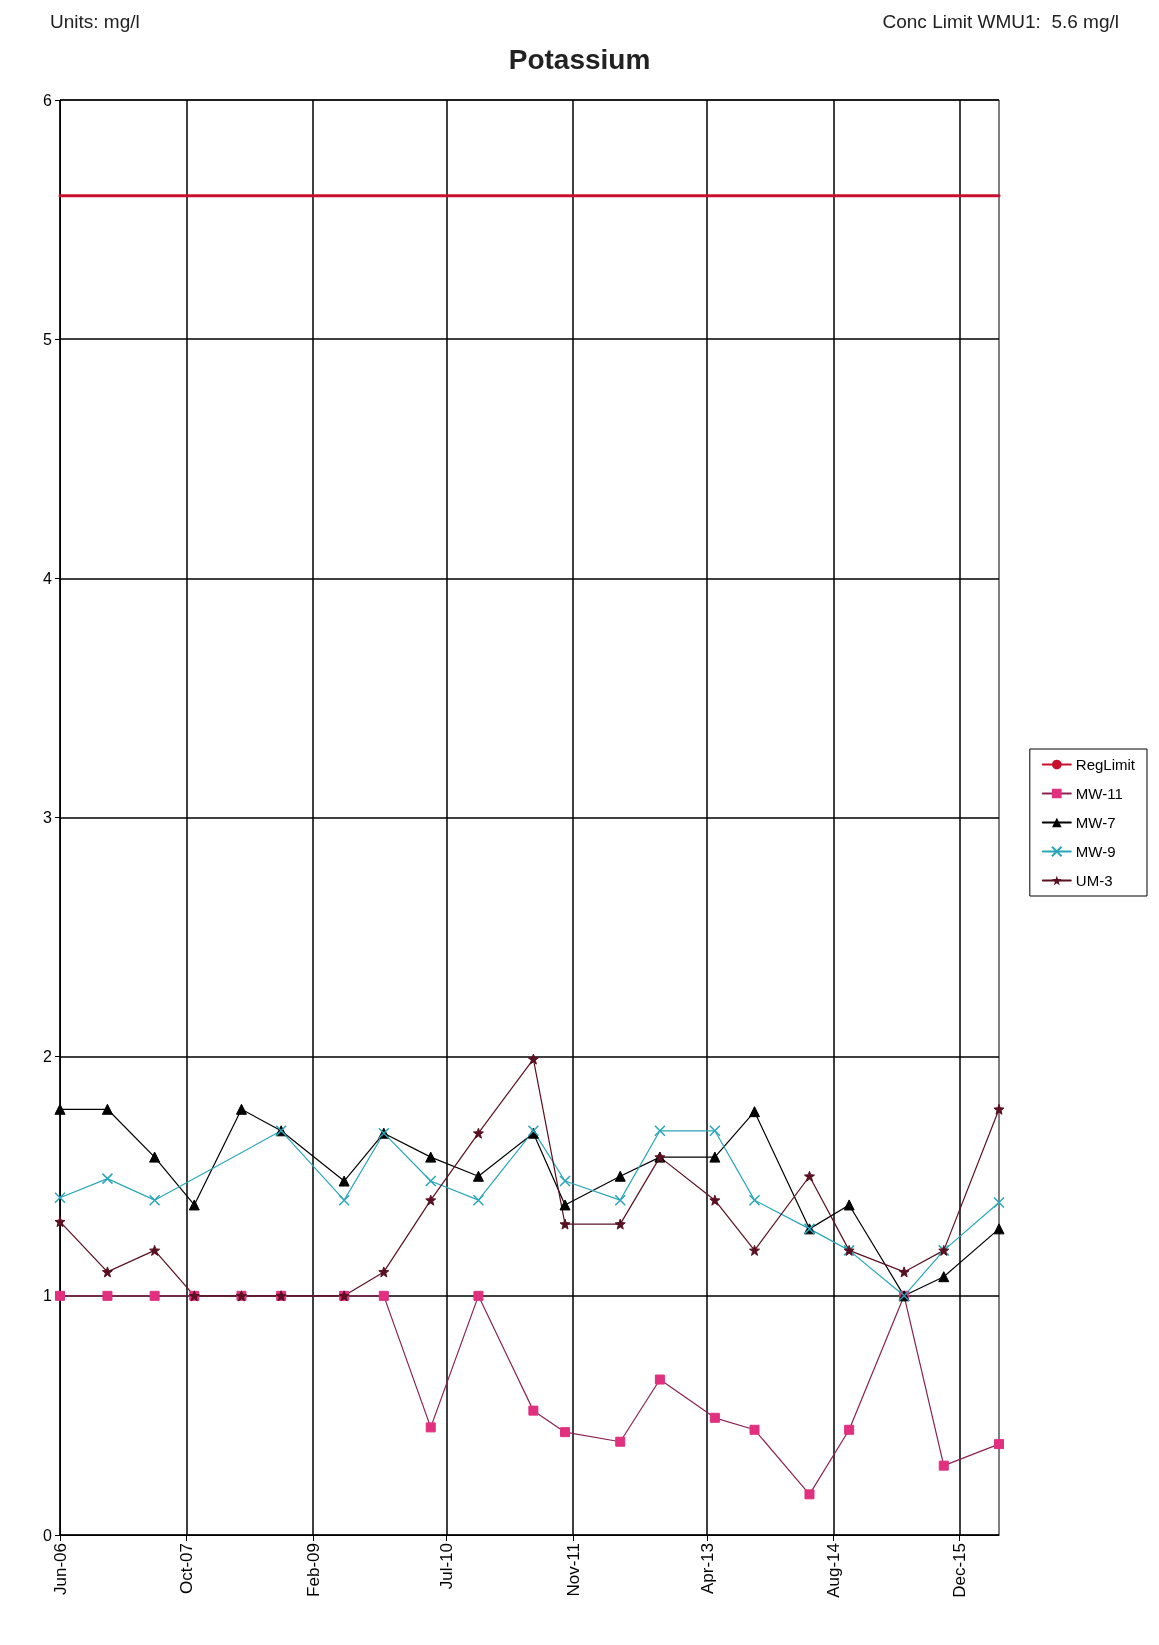 The width and height of the screenshot is (1159, 1645). Describe the element at coordinates (447, 1566) in the screenshot. I see `x-tick-label: Jul-10` at that location.